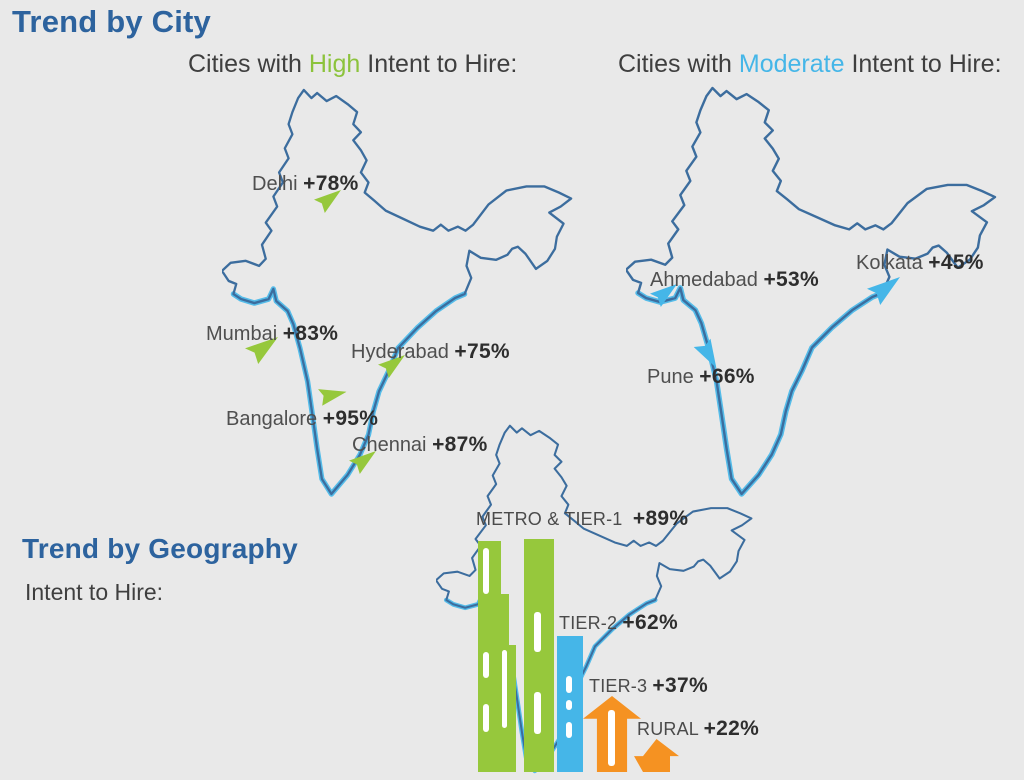  What do you see at coordinates (539, 655) in the screenshot?
I see `metro-tier1-building-bar2` at bounding box center [539, 655].